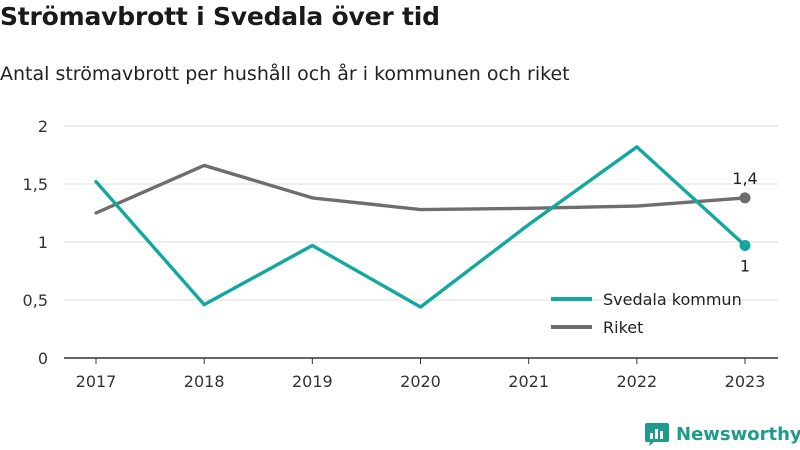 This screenshot has height=450, width=800. What do you see at coordinates (672, 299) in the screenshot?
I see `legend-label-svedala-kommun: Svedala kommun` at bounding box center [672, 299].